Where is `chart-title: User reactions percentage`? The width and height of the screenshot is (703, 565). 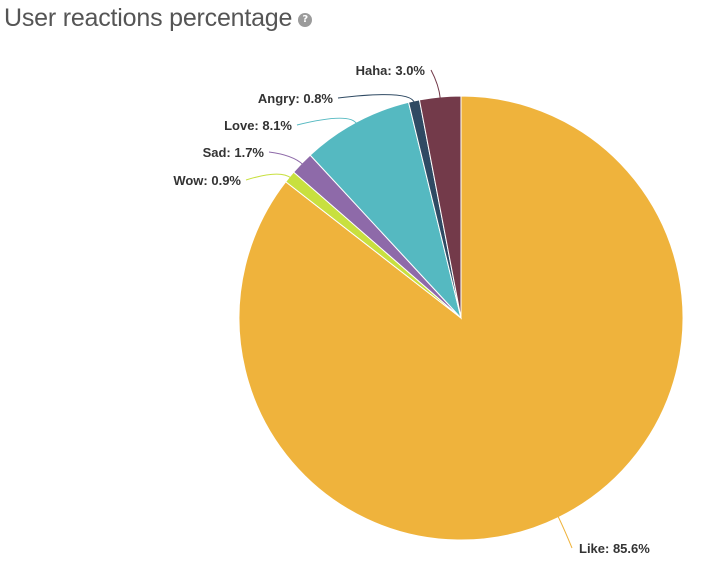
chart-title: User reactions percentage is located at coordinates (148, 18).